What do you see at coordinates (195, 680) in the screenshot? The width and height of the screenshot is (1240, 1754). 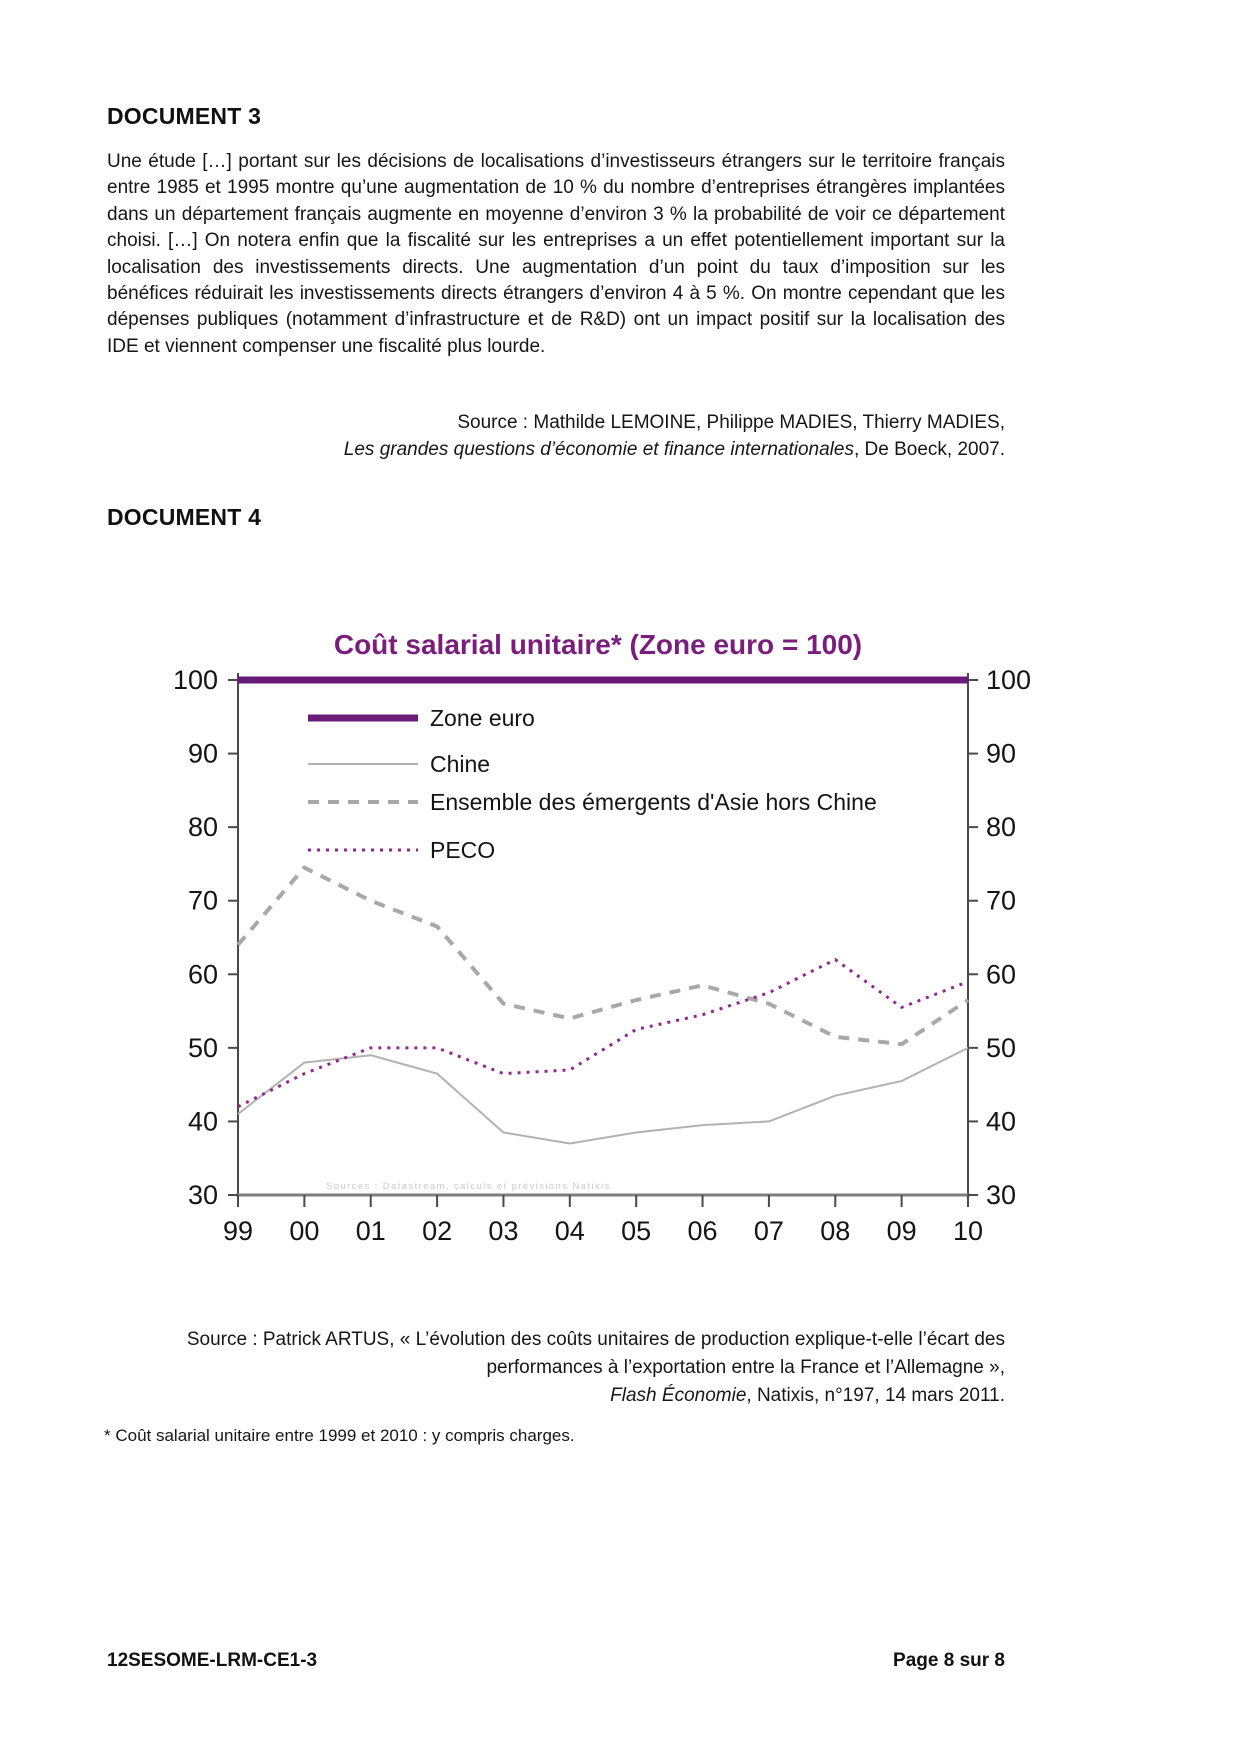 I see `y-tick-label-left: 100` at bounding box center [195, 680].